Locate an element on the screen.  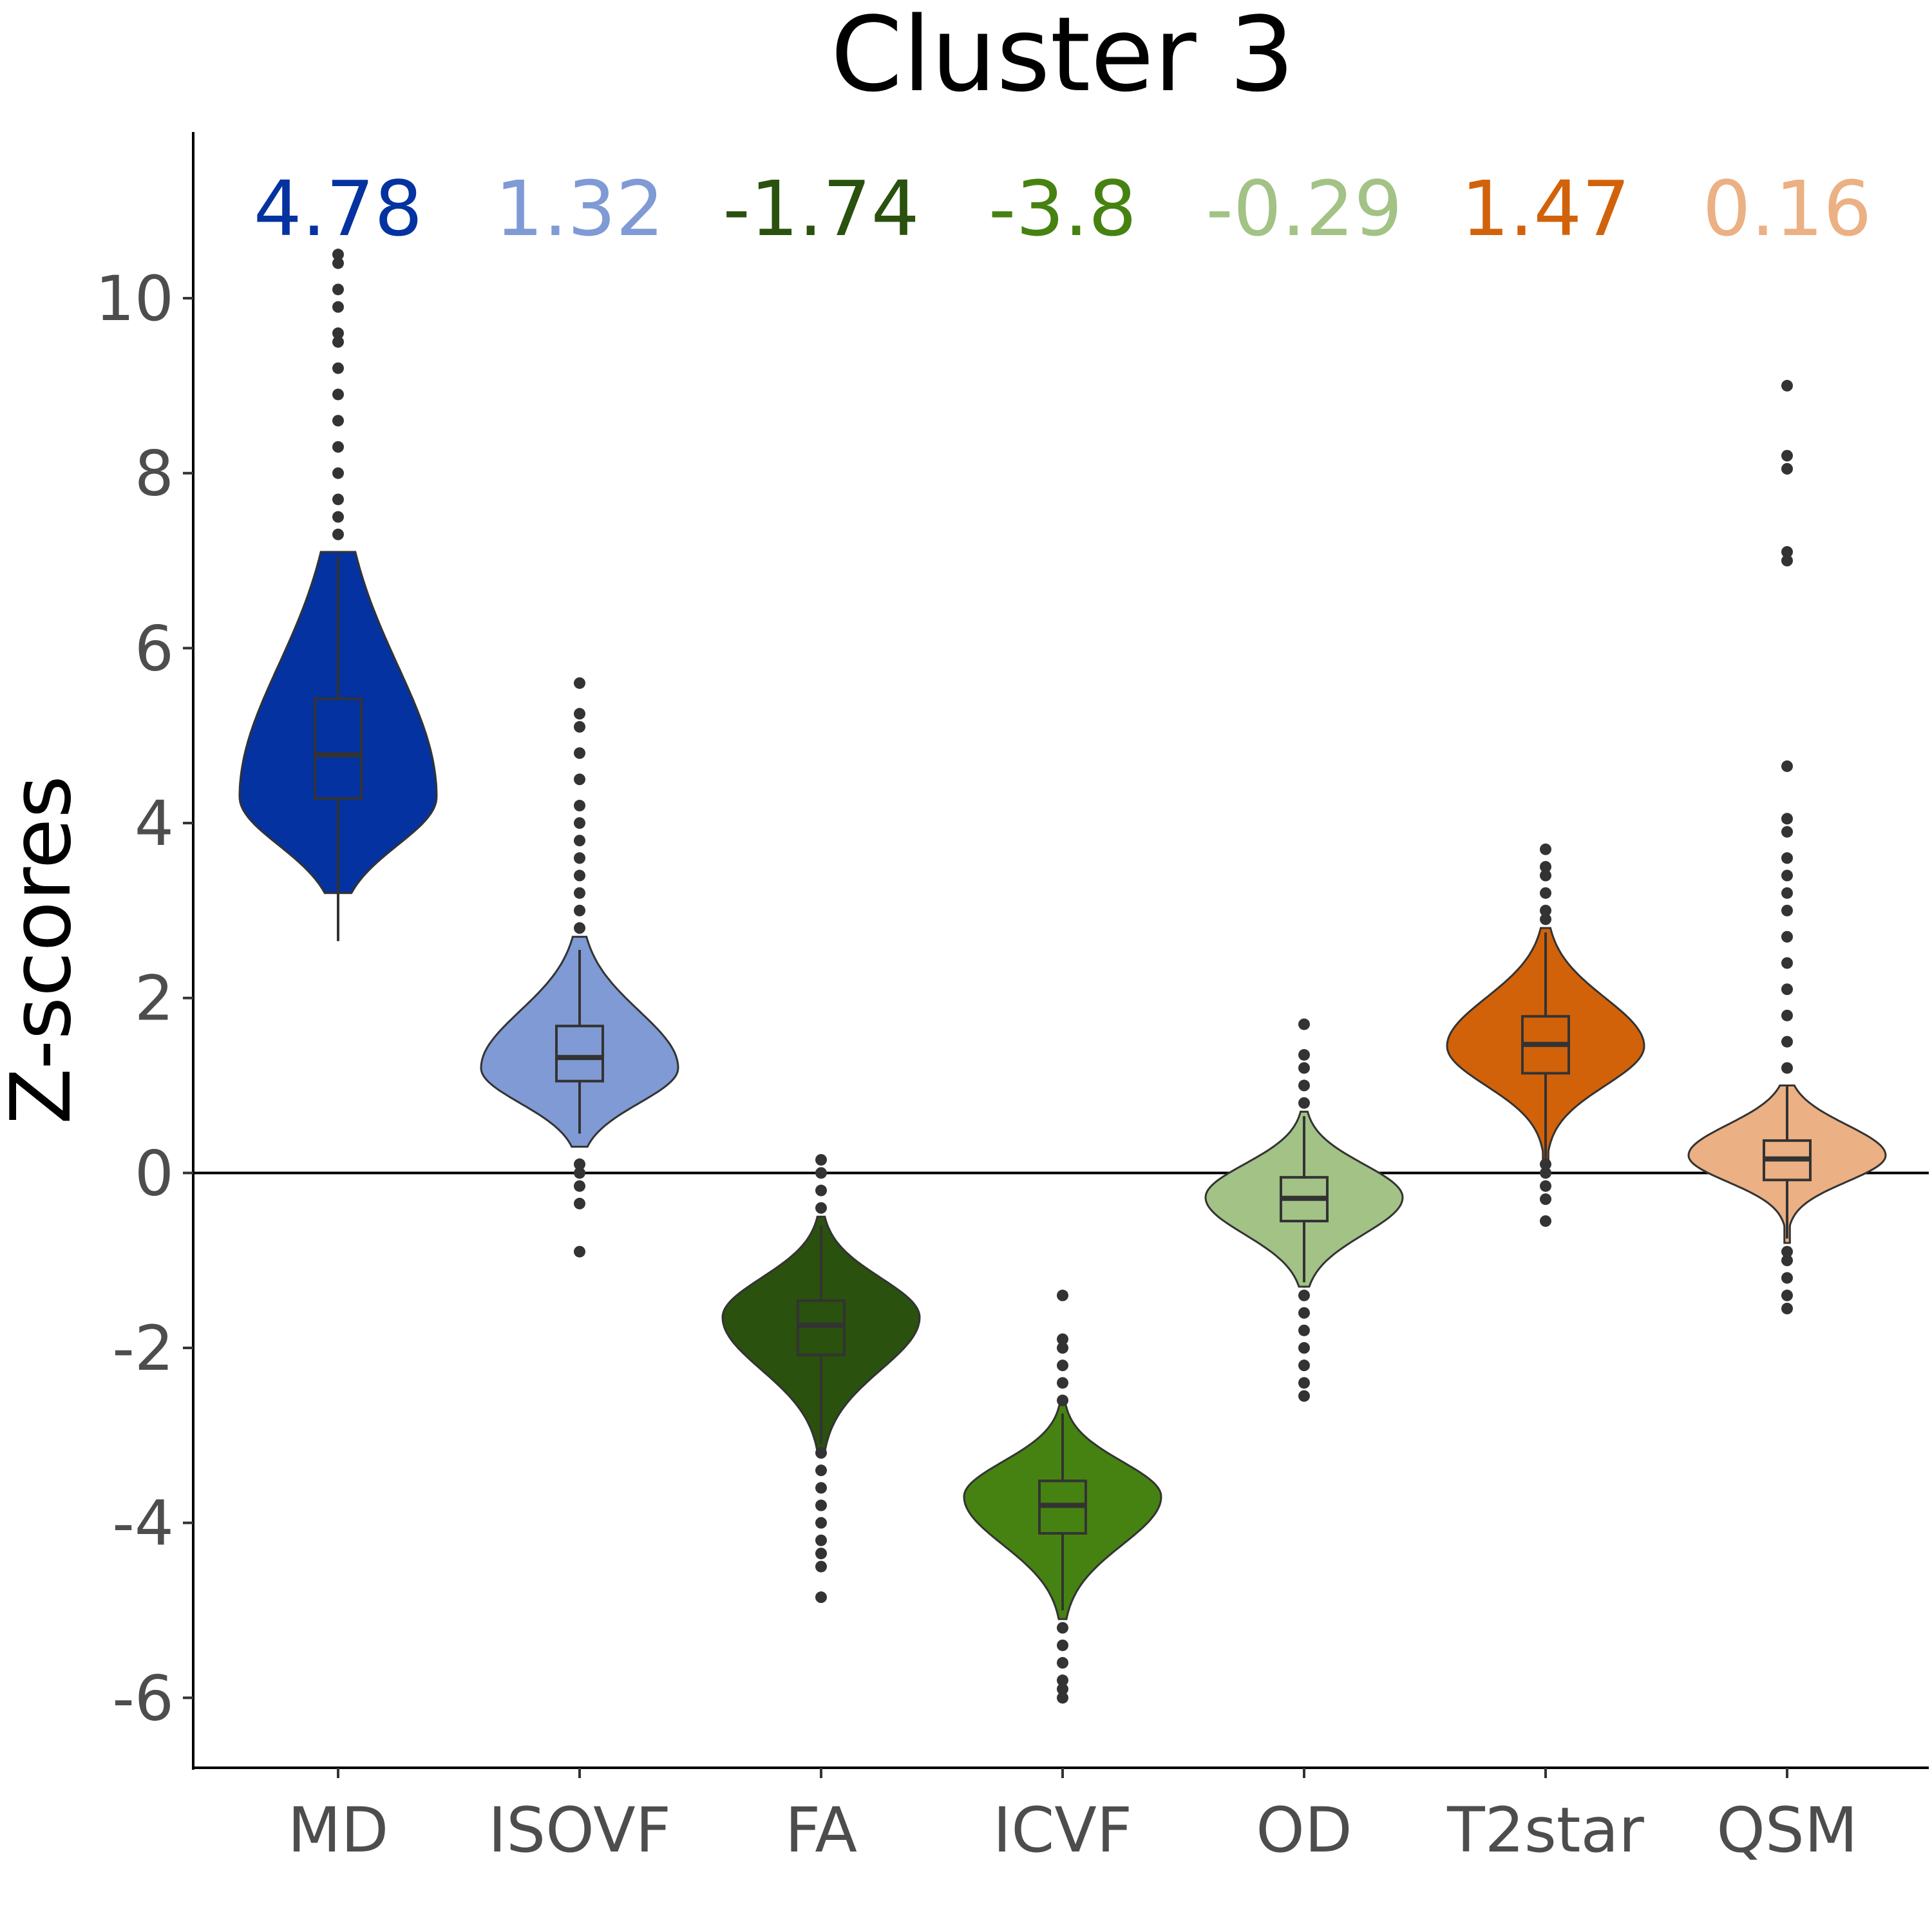
violin-group-icvf: -3.8 is located at coordinates (1062, 934).